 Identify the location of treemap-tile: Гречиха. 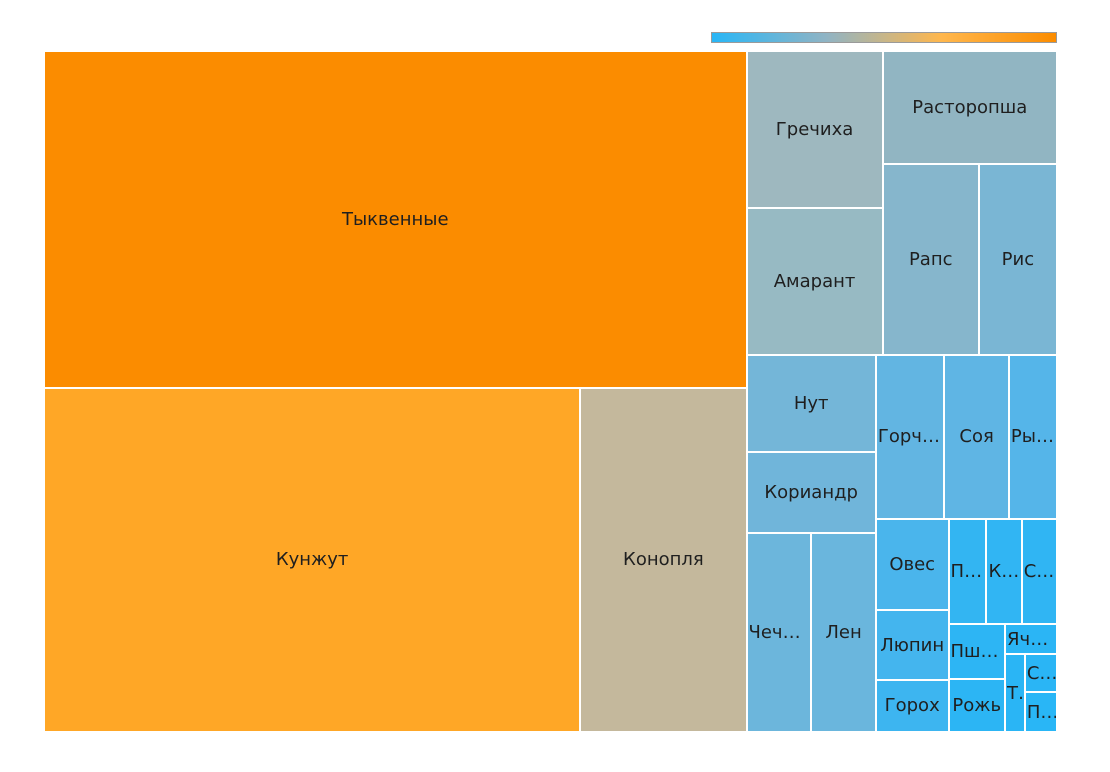
(814, 130).